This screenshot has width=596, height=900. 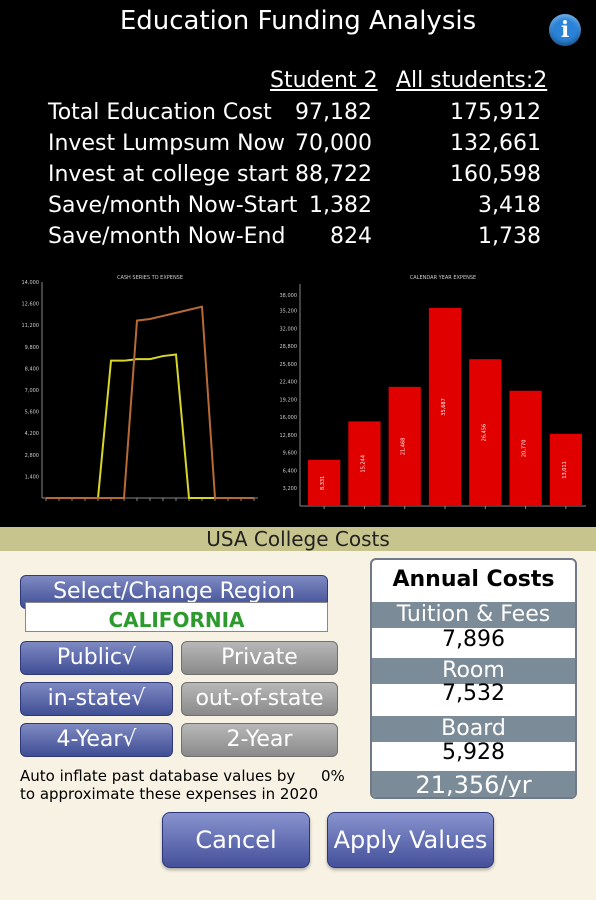 I want to click on chart-title: CALENDAR YEAR EXPENSE, so click(x=443, y=278).